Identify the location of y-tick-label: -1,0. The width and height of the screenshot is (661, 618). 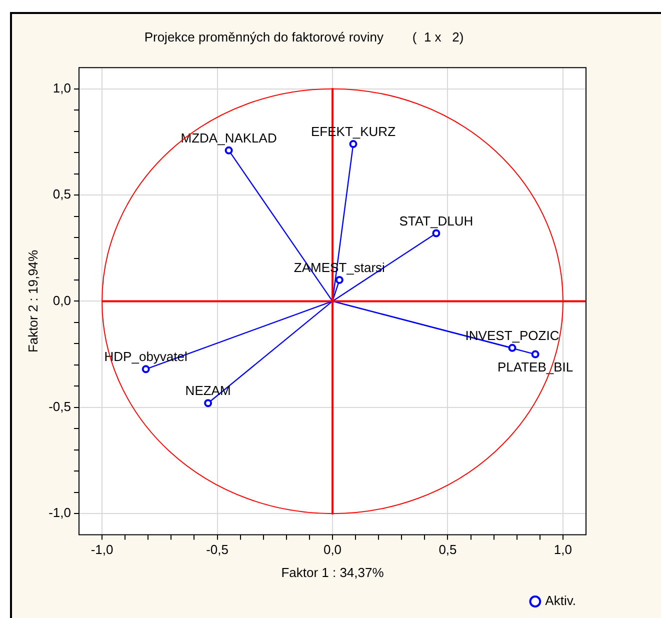
(59, 512).